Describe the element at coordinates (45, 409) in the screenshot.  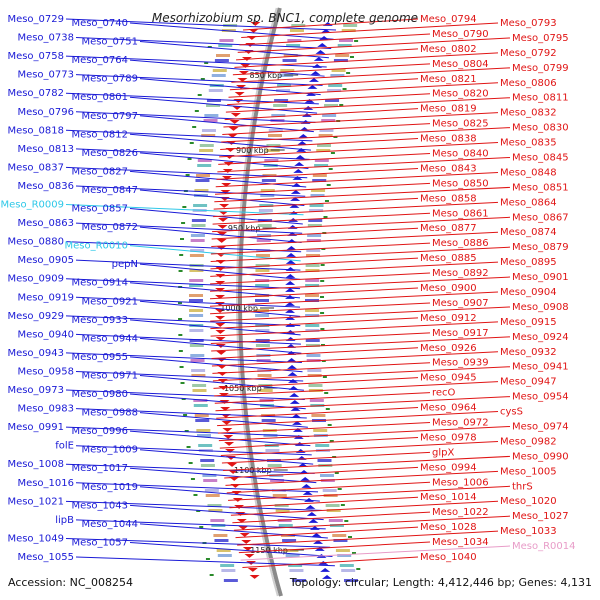
I see `gene-label: Meso_0983` at that location.